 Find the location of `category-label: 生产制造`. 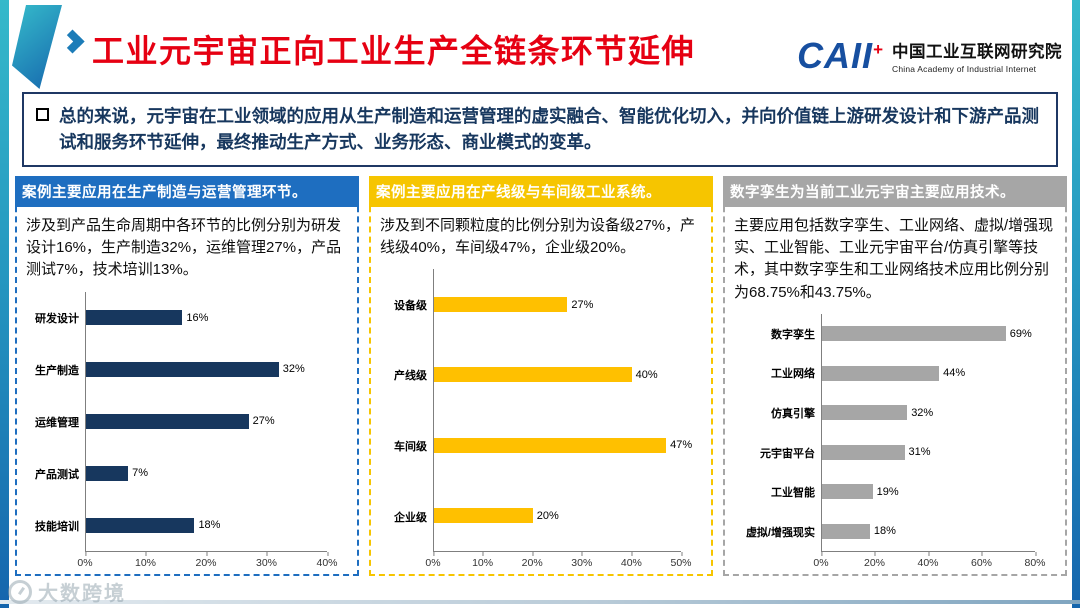

category-label: 生产制造 is located at coordinates (57, 370).